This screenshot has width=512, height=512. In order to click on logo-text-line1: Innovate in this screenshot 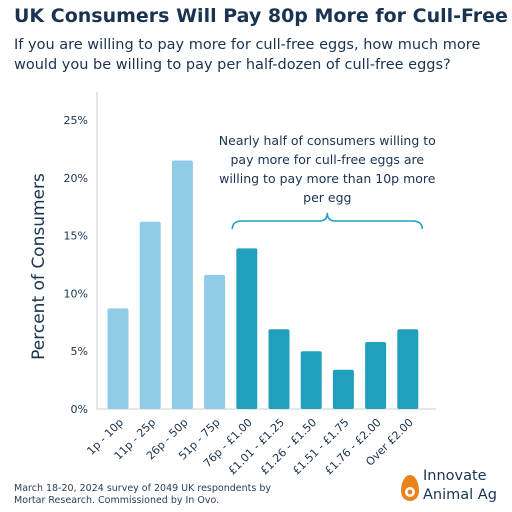, I will do `click(455, 476)`.